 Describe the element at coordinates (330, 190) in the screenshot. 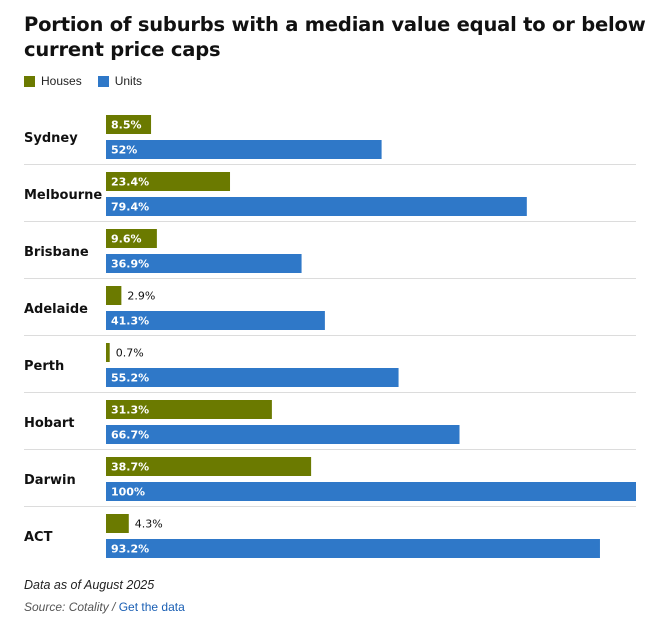

I see `category-group-melbourne: Melbourne 23.4% 79.4%` at that location.